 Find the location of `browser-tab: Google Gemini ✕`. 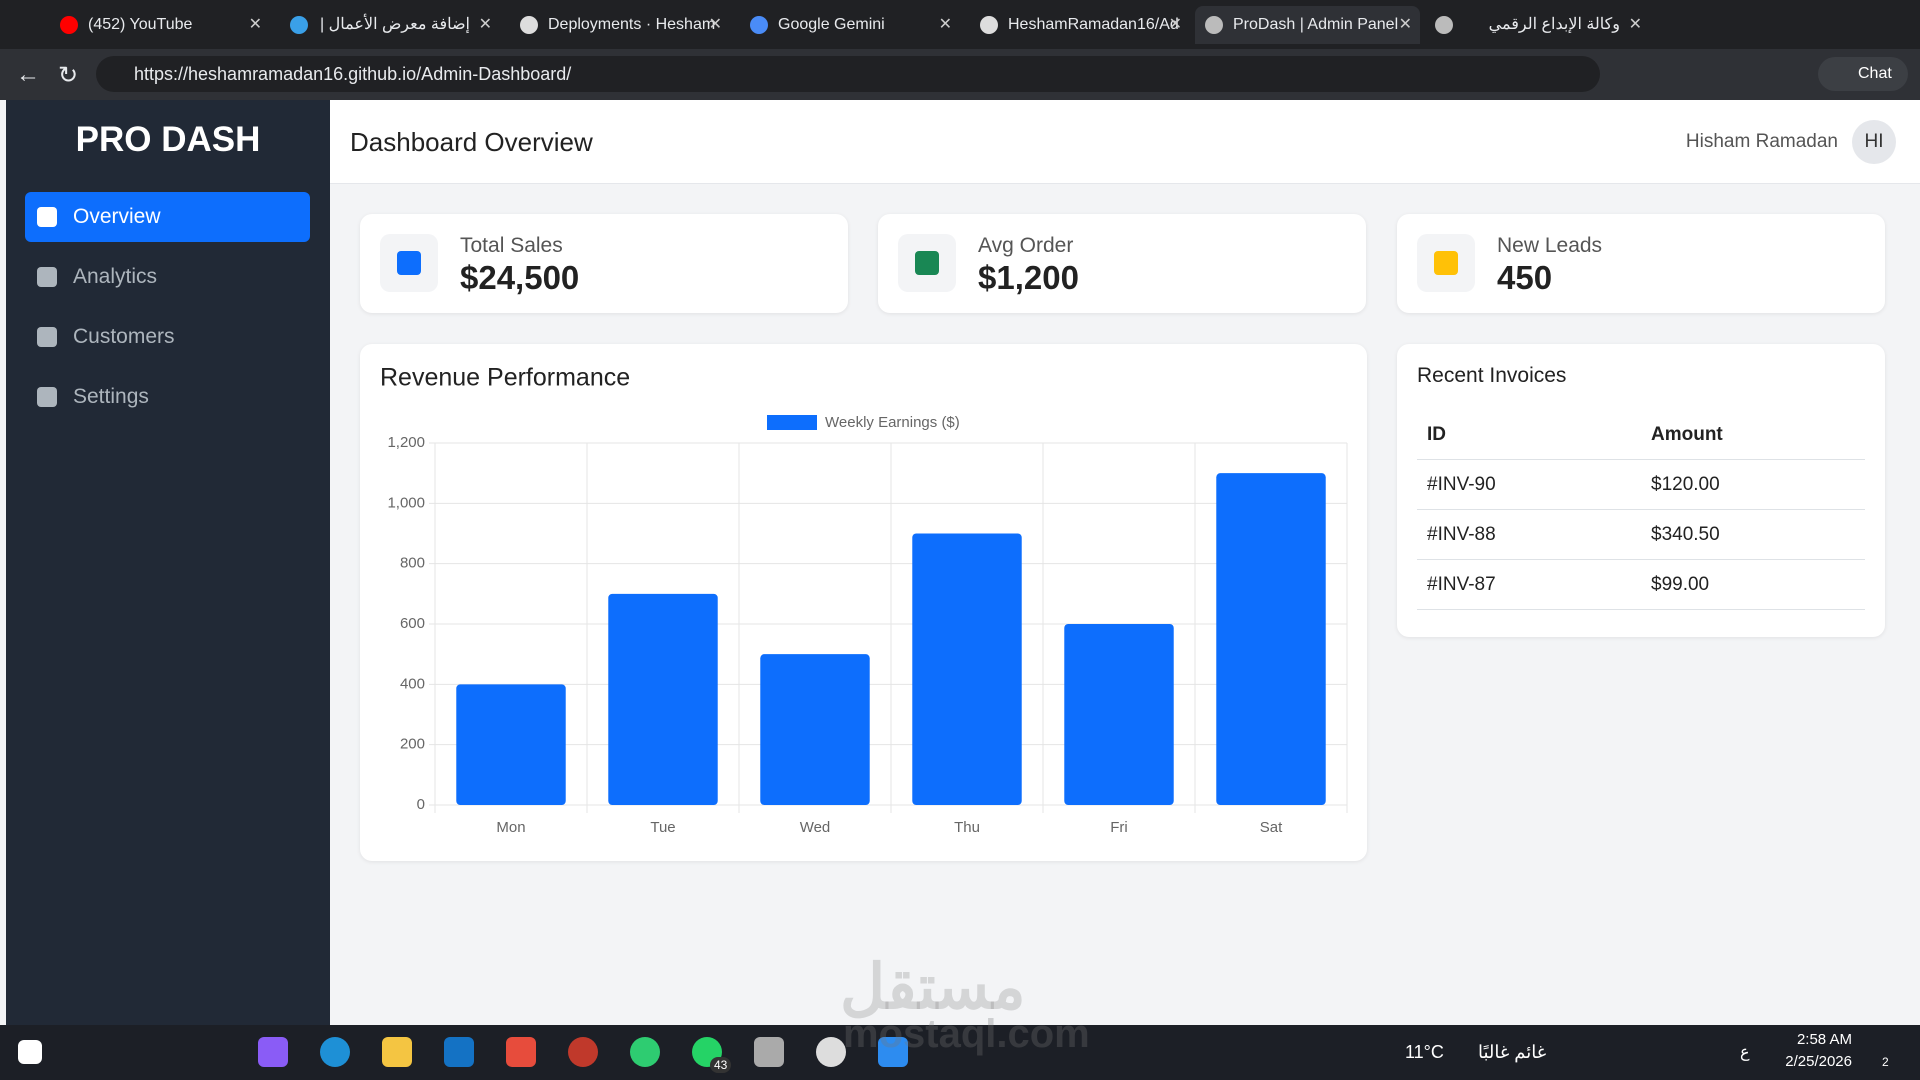

browser-tab: Google Gemini ✕ is located at coordinates (850, 25).